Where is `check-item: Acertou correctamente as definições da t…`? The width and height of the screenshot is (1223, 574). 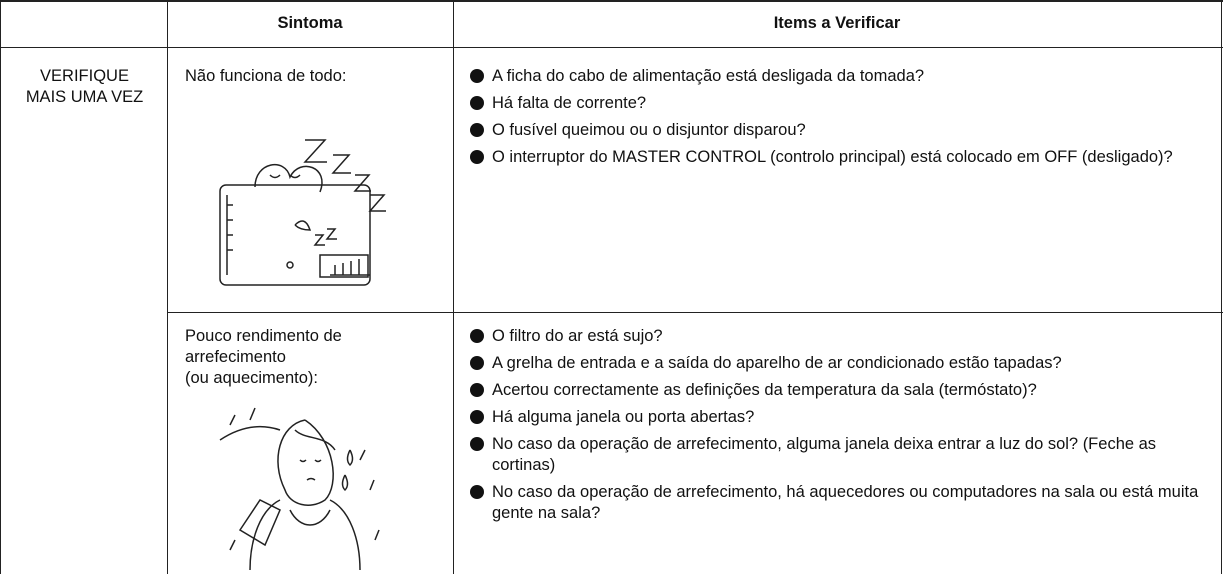
check-item: Acertou correctamente as definições da t… is located at coordinates (842, 390).